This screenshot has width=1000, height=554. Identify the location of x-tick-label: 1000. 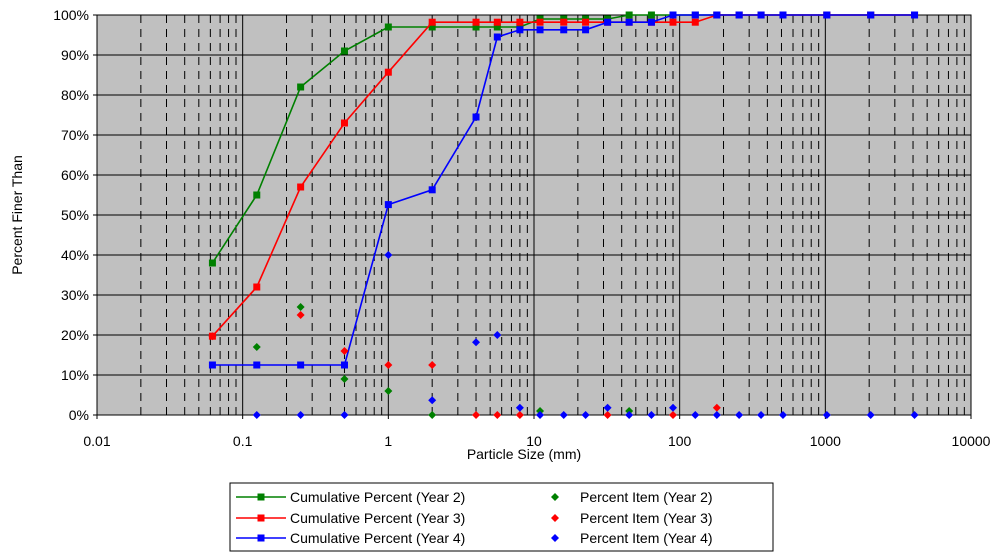
(825, 441).